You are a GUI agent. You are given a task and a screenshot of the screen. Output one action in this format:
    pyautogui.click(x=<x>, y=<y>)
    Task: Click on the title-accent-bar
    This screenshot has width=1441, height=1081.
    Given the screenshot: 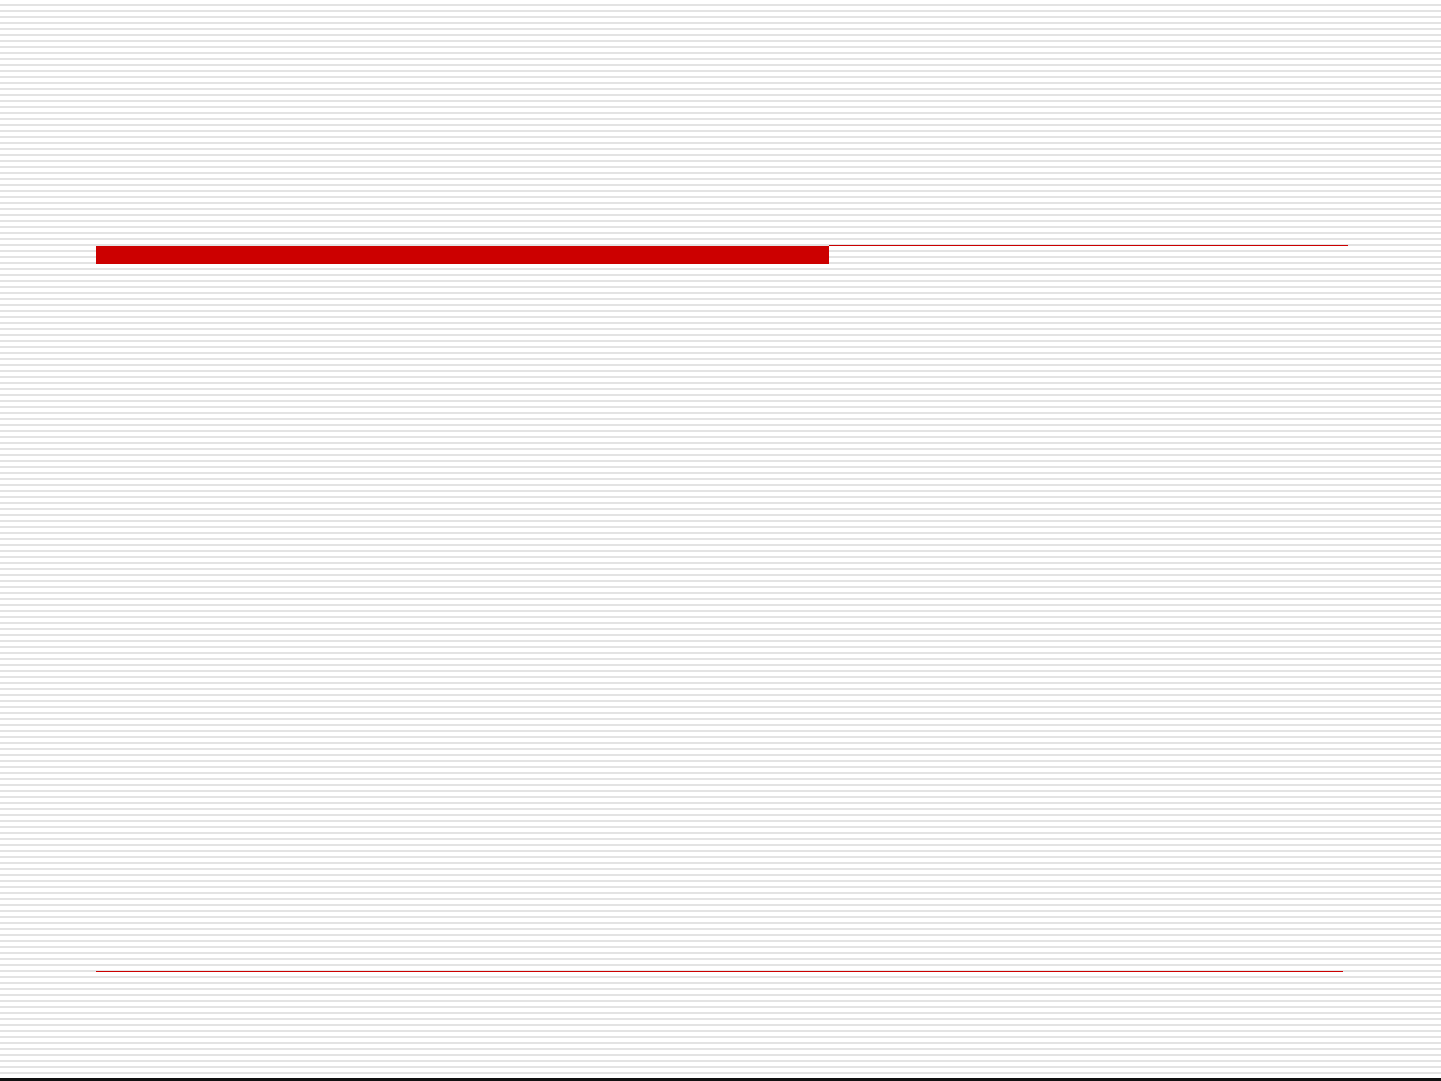 What is the action you would take?
    pyautogui.click(x=462, y=255)
    